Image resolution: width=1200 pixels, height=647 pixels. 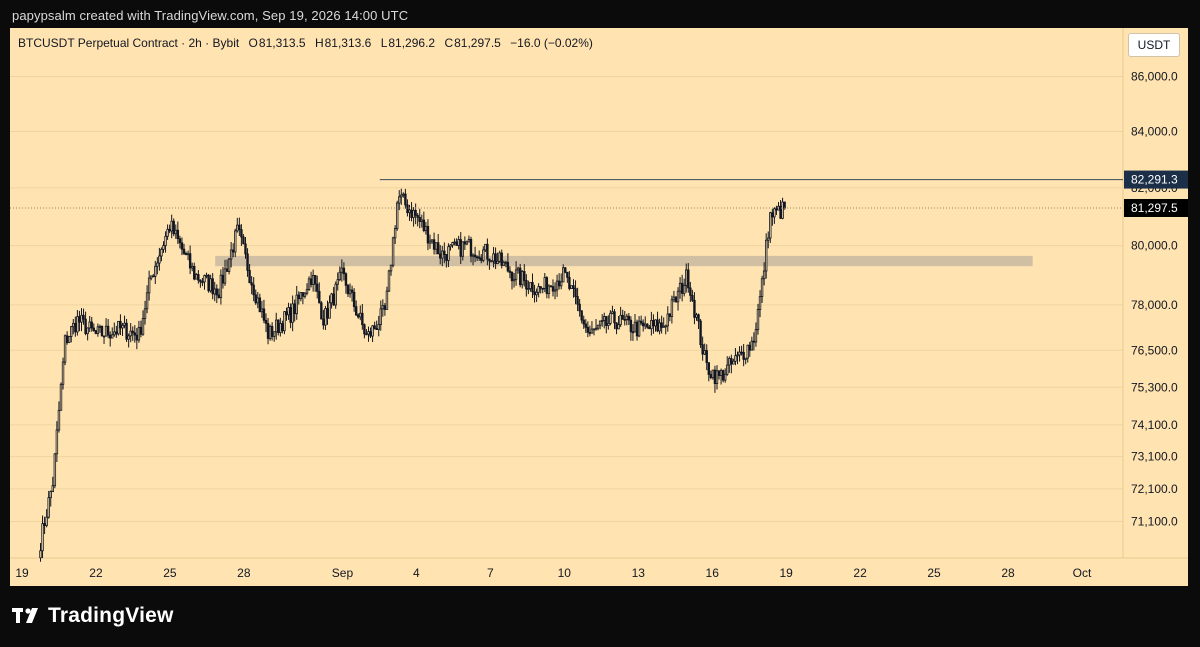 What do you see at coordinates (343, 573) in the screenshot?
I see `x-tick-label: Sep` at bounding box center [343, 573].